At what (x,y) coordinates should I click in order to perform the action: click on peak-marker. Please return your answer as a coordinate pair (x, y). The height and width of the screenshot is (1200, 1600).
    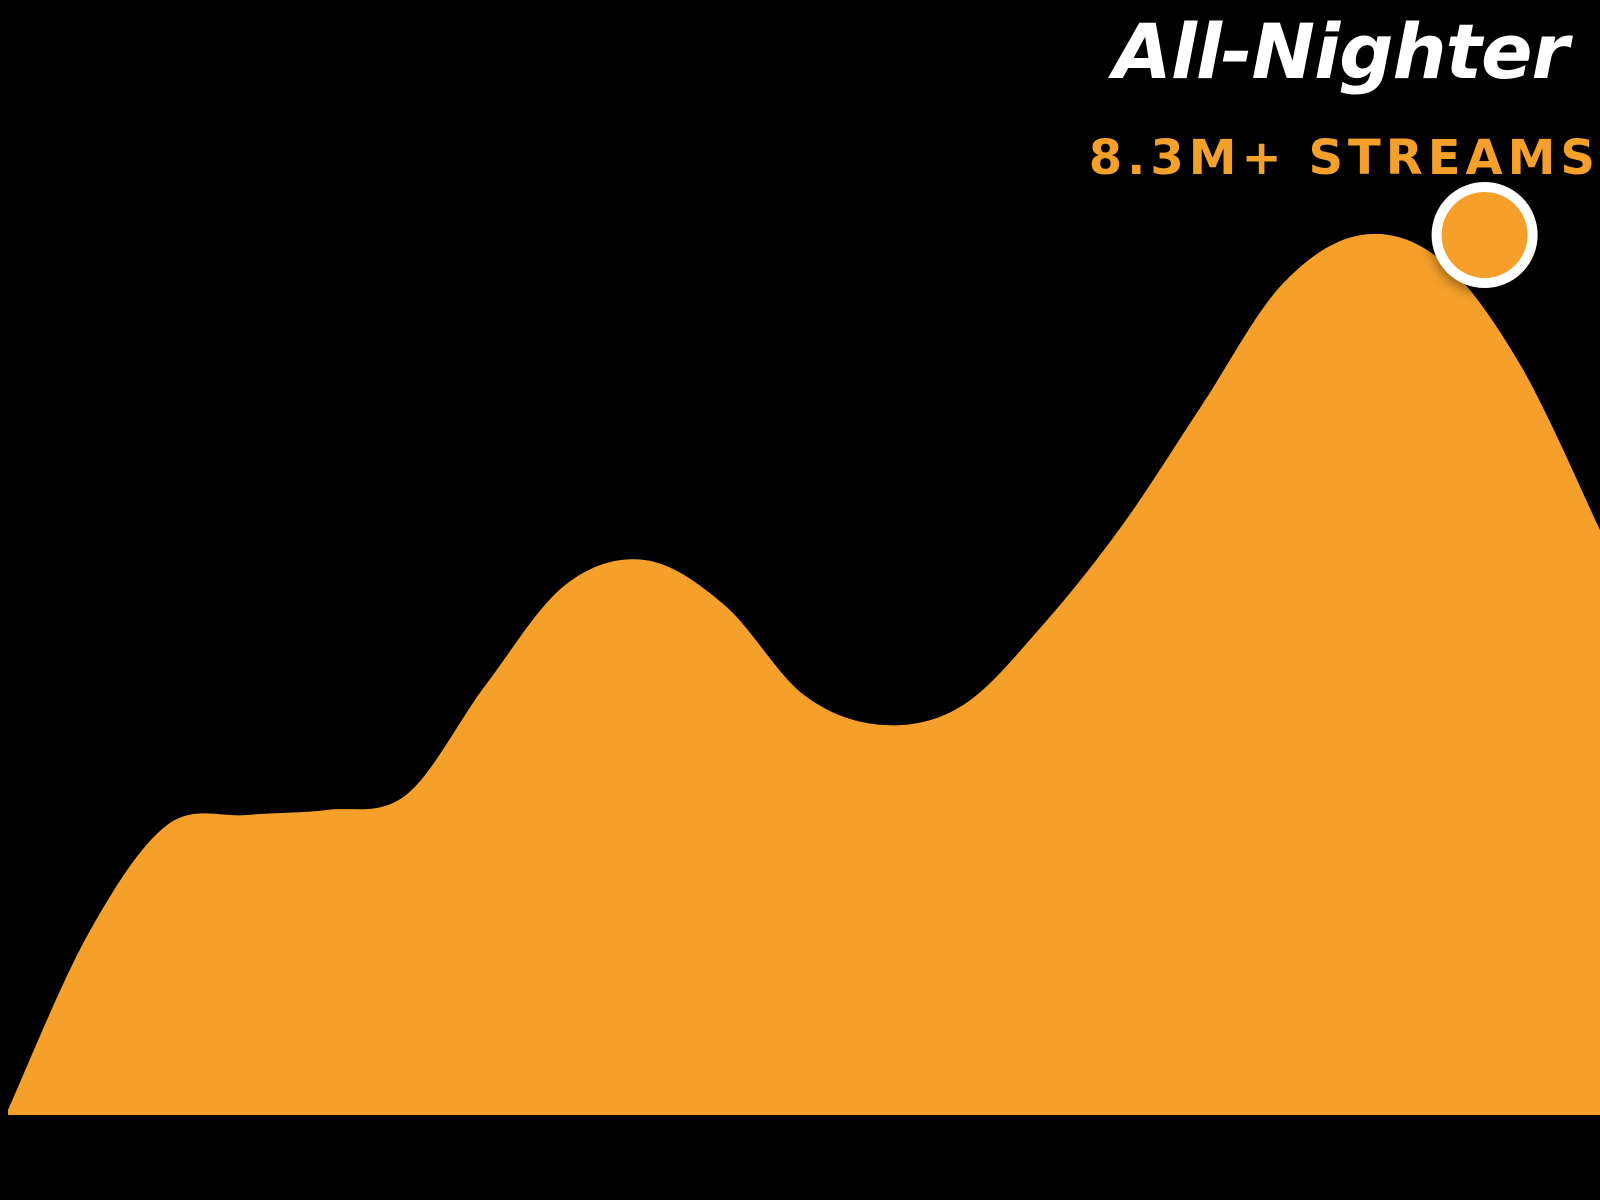
    Looking at the image, I should click on (1484, 235).